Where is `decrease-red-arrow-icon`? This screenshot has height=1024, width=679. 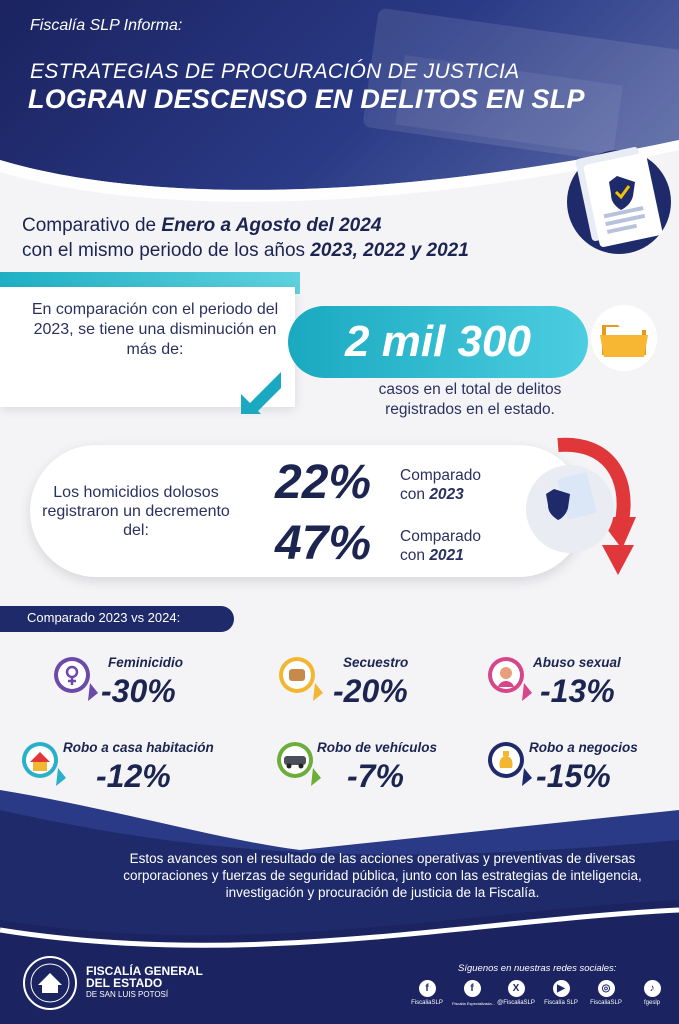
decrease-red-arrow-icon is located at coordinates (581, 506).